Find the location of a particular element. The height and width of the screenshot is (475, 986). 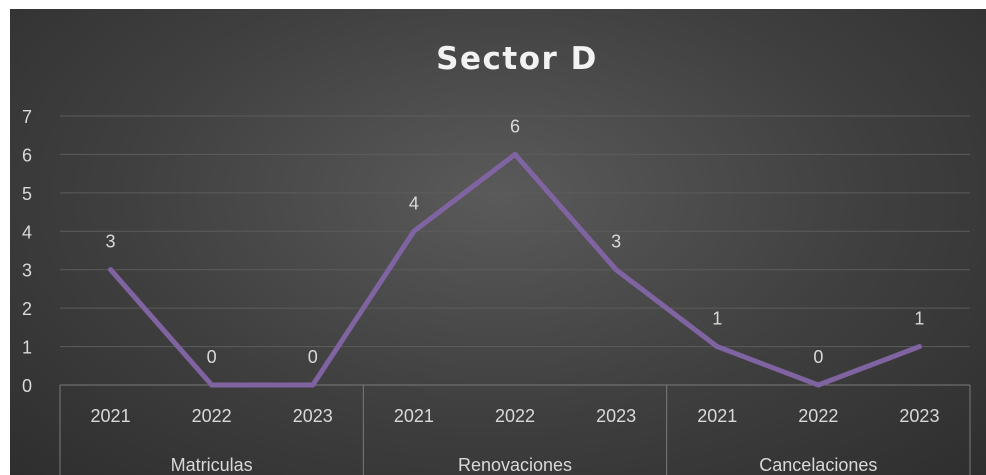

y-tick-label: 0 is located at coordinates (27, 386).